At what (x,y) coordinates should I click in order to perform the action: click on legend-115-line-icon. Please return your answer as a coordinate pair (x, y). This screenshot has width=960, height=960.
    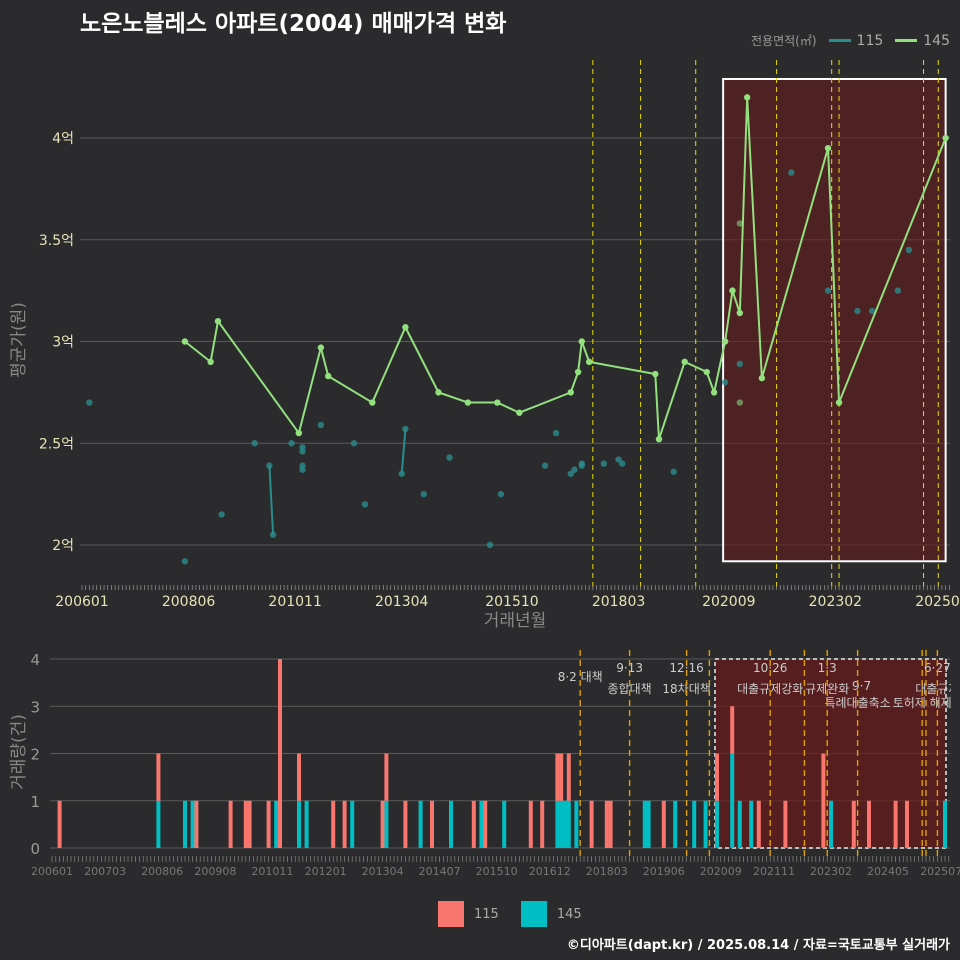
    Looking at the image, I should click on (839, 40).